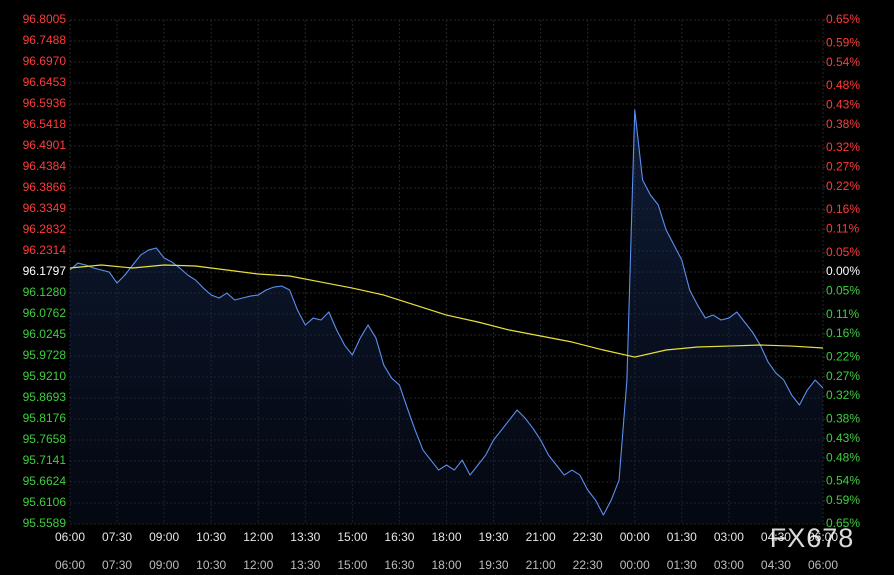 The image size is (894, 575). Describe the element at coordinates (45, 334) in the screenshot. I see `y-tick-label: 96.0245` at that location.